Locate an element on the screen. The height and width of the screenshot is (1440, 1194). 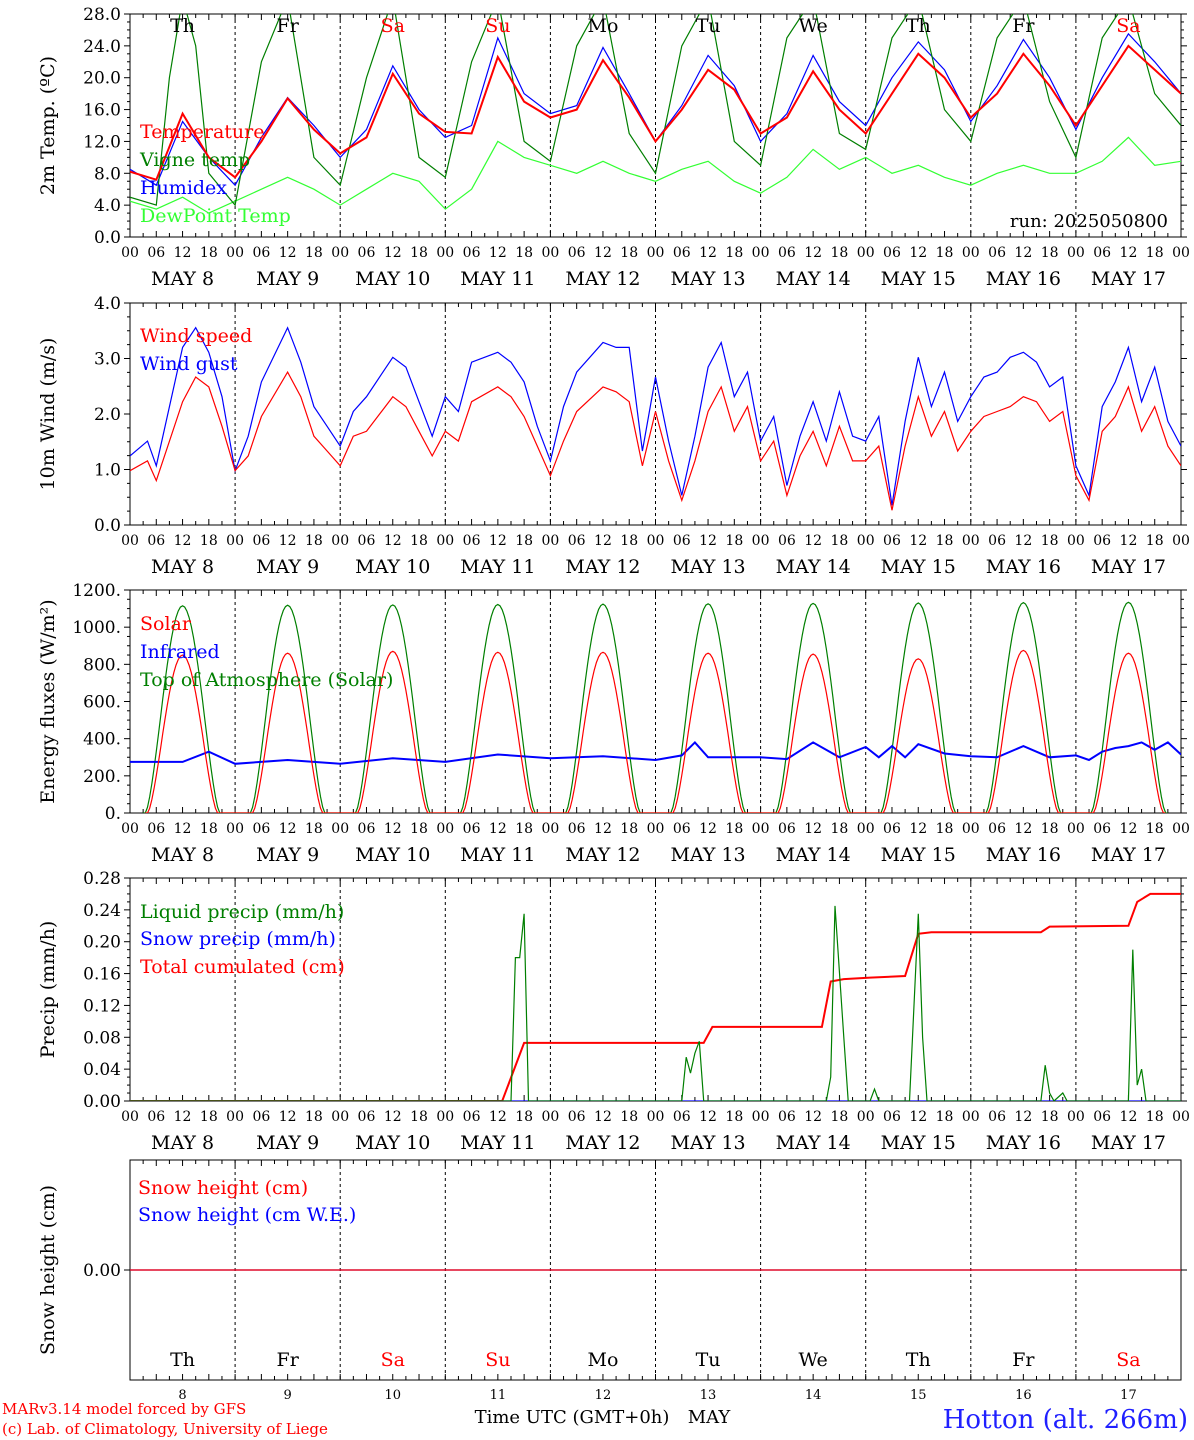
series-line-liquid-precip-mm-h- is located at coordinates (655, 1003).